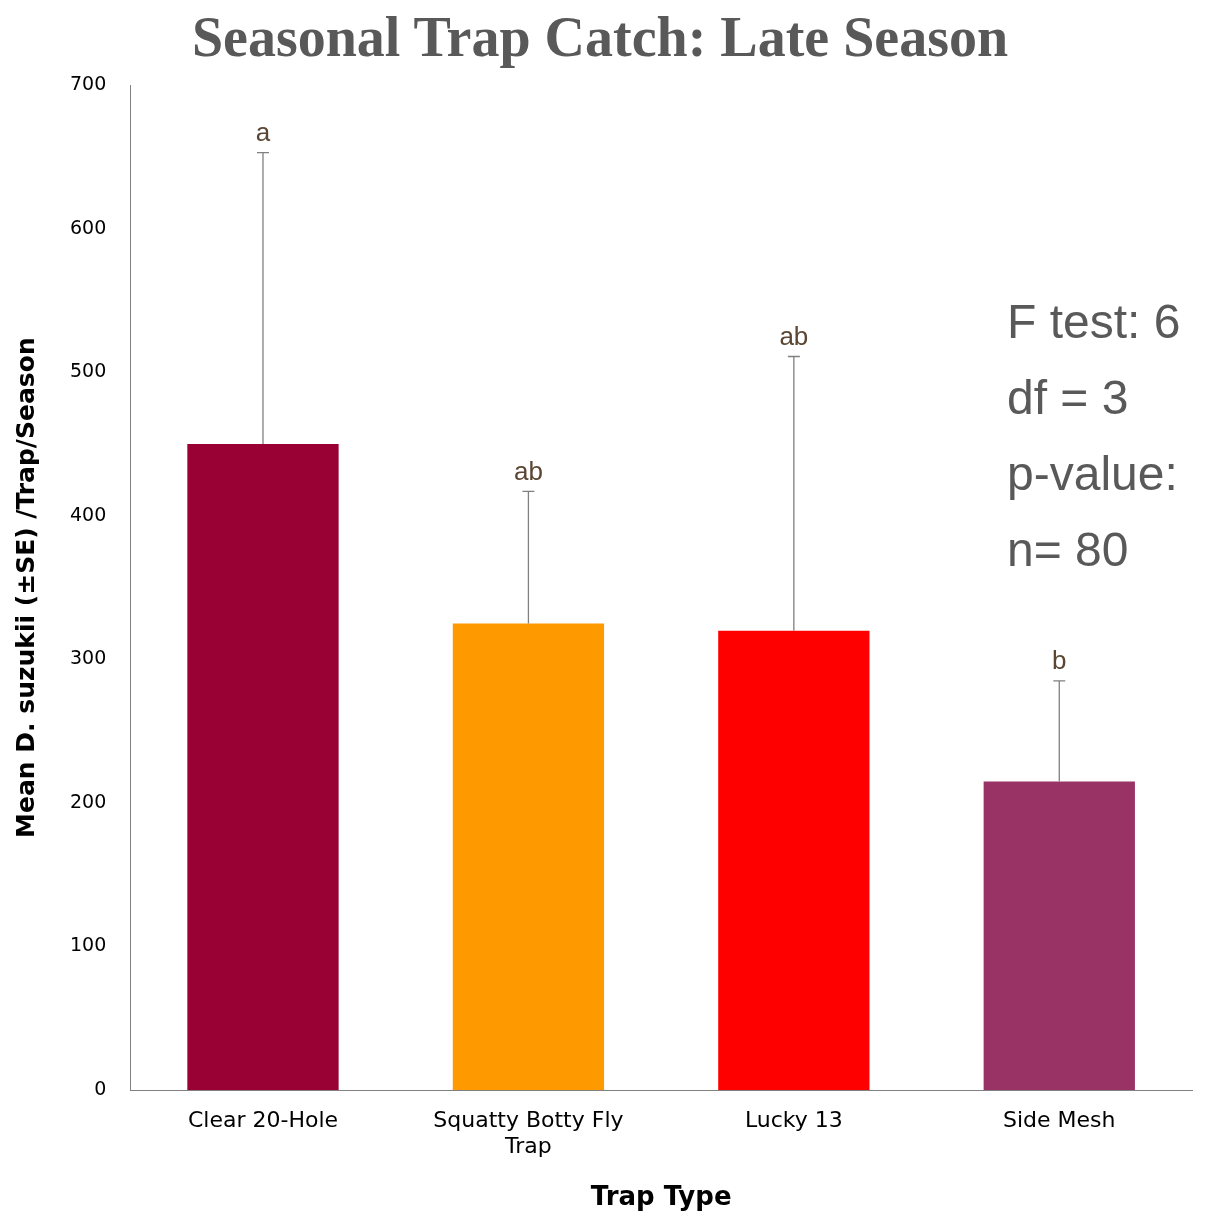 The height and width of the screenshot is (1226, 1210). What do you see at coordinates (88, 513) in the screenshot?
I see `y-tick-label: 400` at bounding box center [88, 513].